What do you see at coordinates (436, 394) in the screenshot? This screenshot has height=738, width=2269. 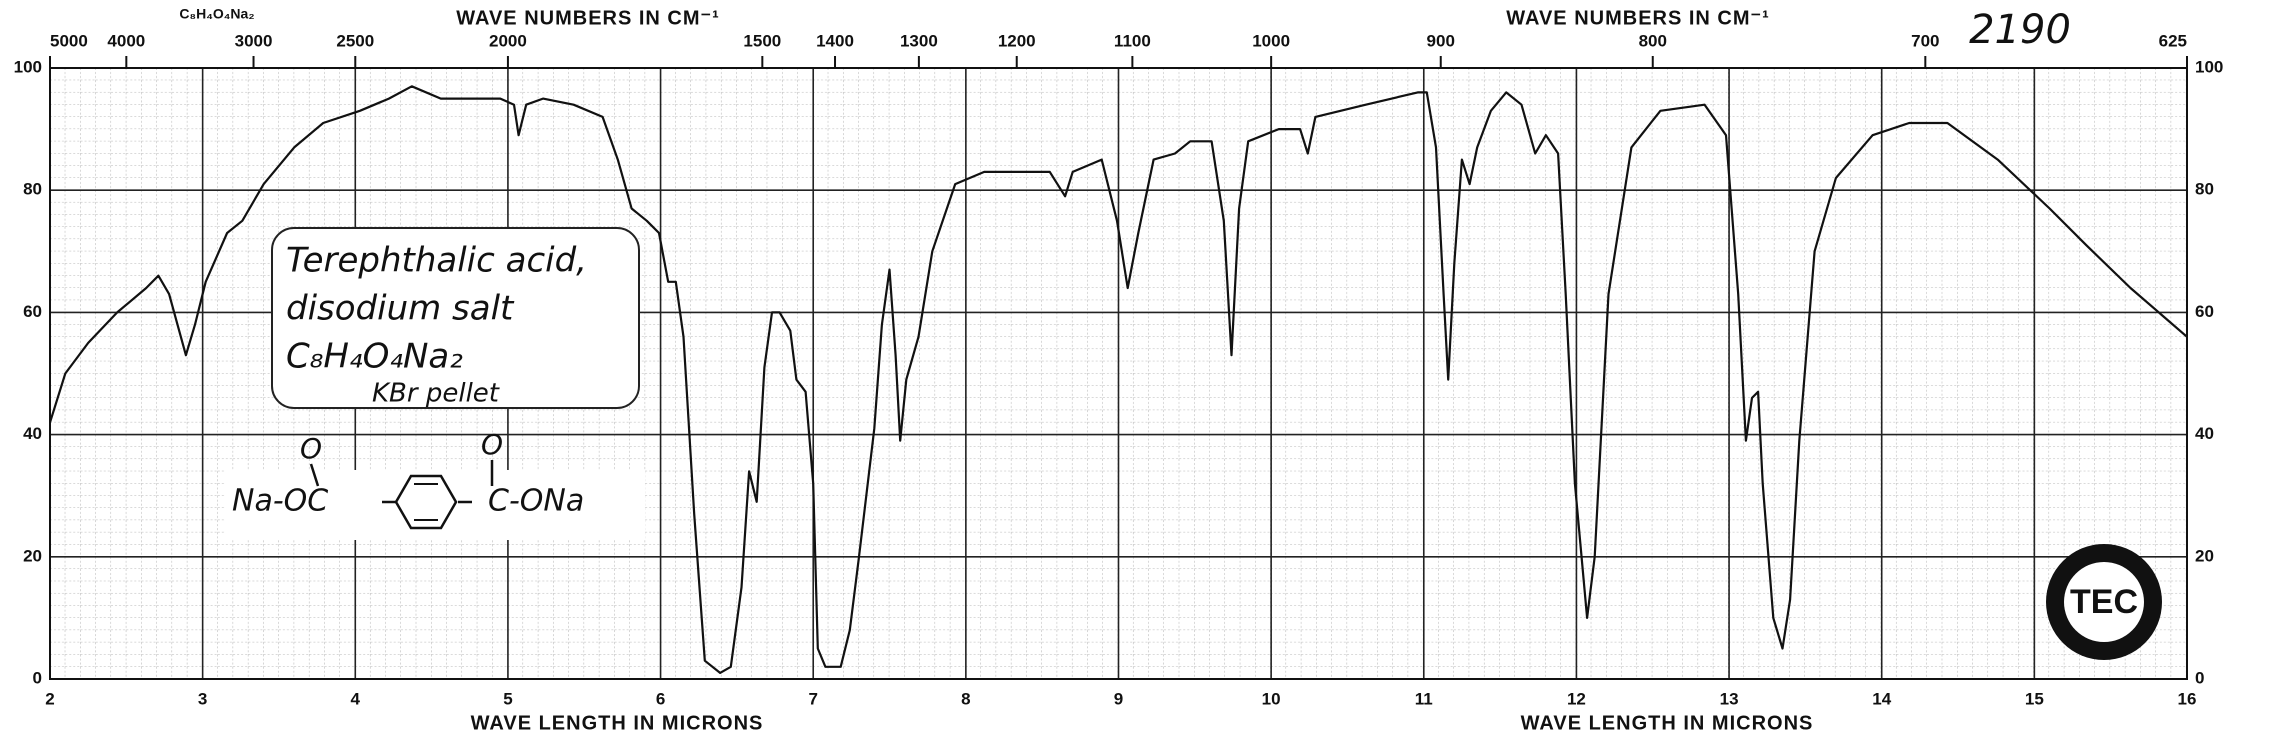 I see `annotation: KBr pellet` at bounding box center [436, 394].